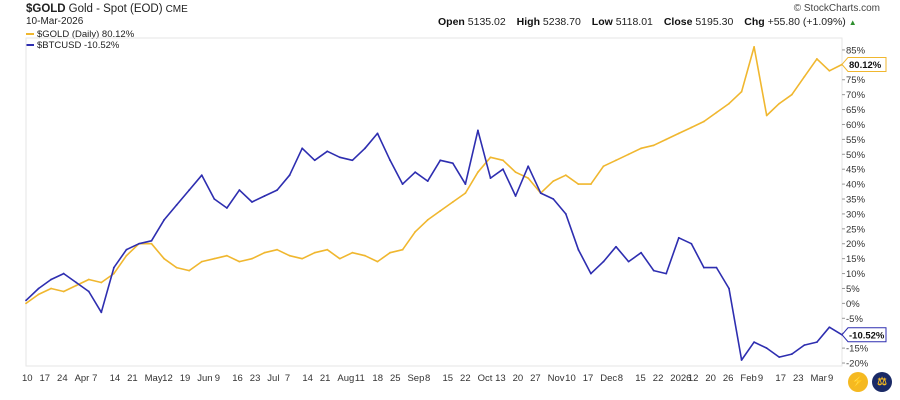  Describe the element at coordinates (588, 378) in the screenshot. I see `x-tick-label: 17` at that location.